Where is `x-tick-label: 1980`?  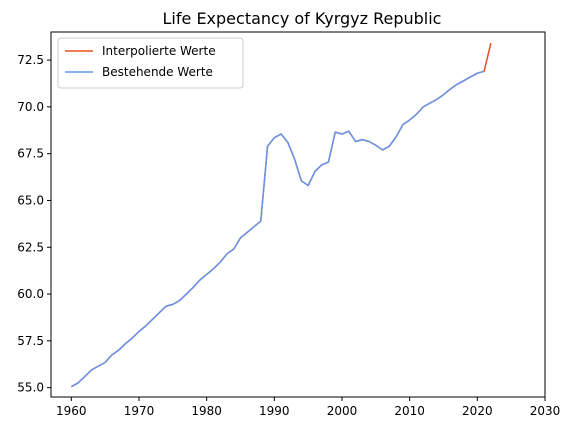 x-tick-label: 1980 is located at coordinates (206, 411).